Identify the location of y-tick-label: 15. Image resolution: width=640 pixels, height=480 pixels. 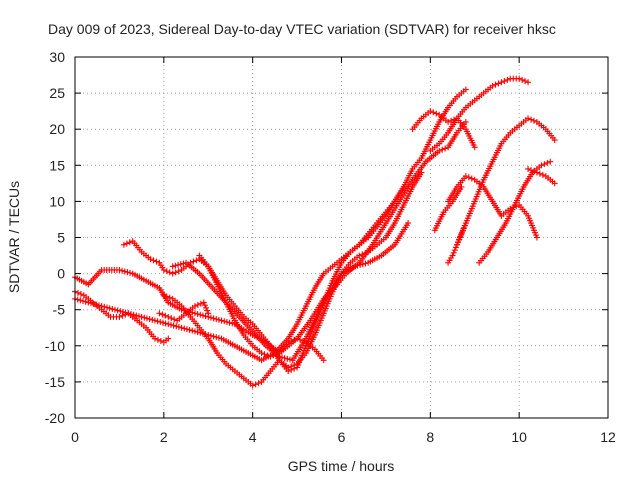
(57, 165).